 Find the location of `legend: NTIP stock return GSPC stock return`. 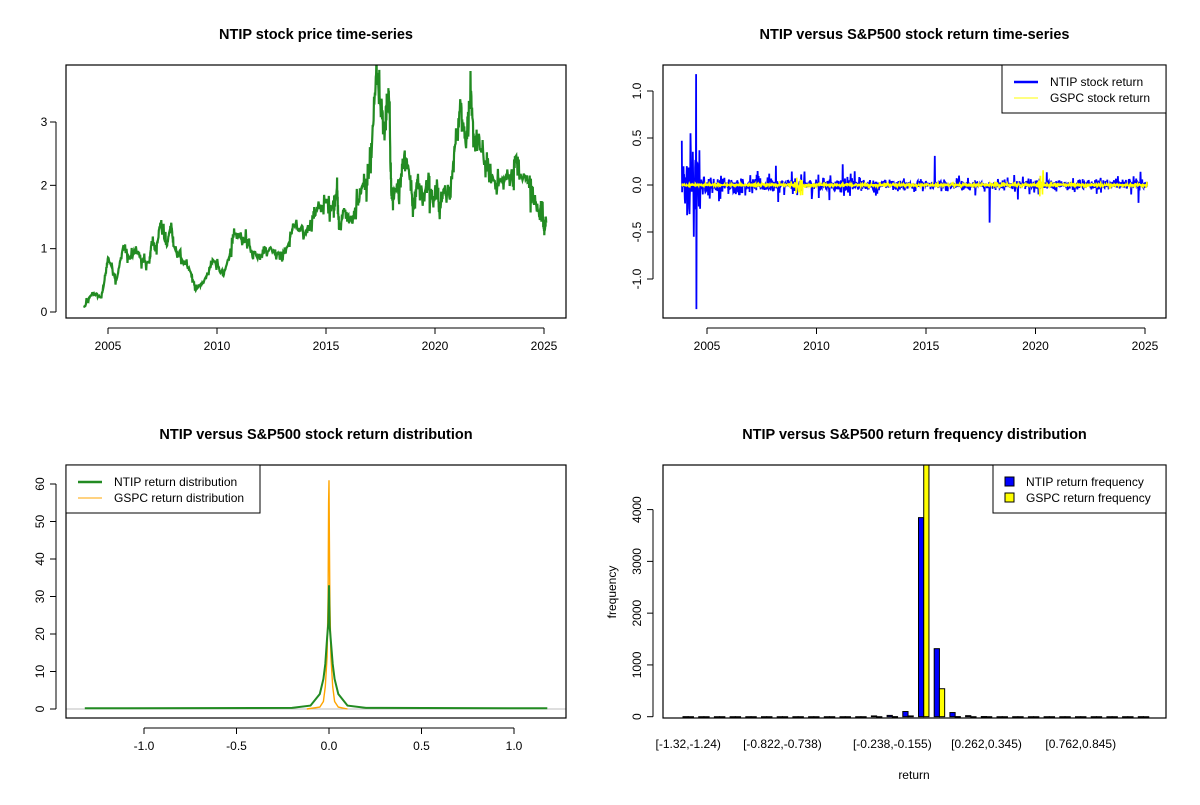

legend: NTIP stock return GSPC stock return is located at coordinates (1084, 89).